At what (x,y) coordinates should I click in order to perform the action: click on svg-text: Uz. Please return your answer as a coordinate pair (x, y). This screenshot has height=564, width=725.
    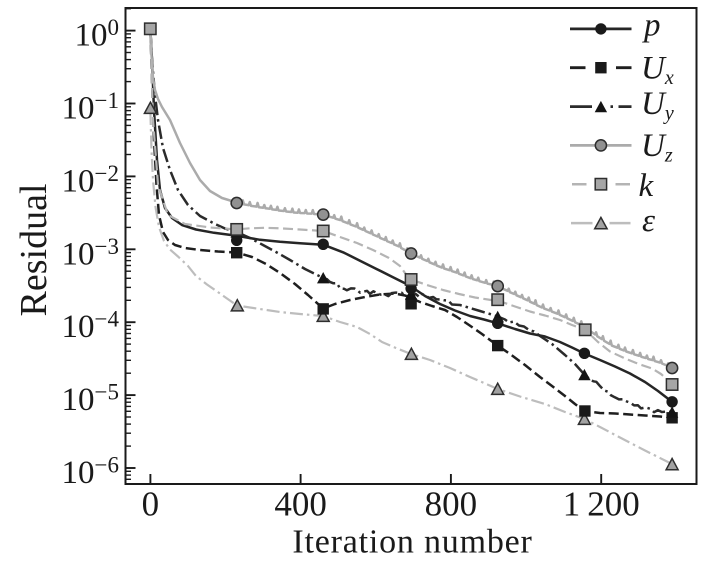
    Looking at the image, I should click on (657, 147).